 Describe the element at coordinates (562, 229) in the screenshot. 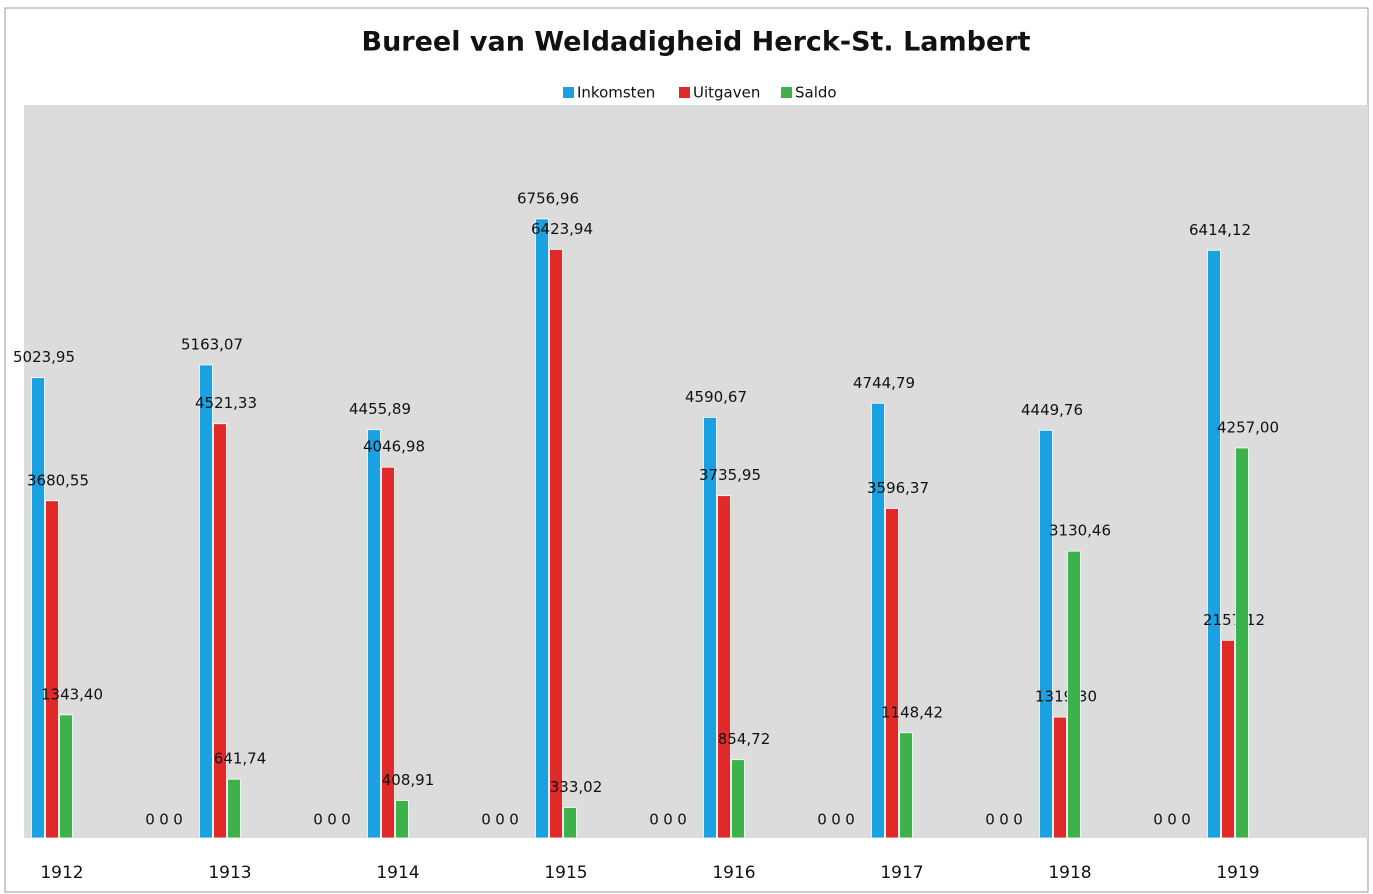

I see `value-label: 6423,94` at that location.